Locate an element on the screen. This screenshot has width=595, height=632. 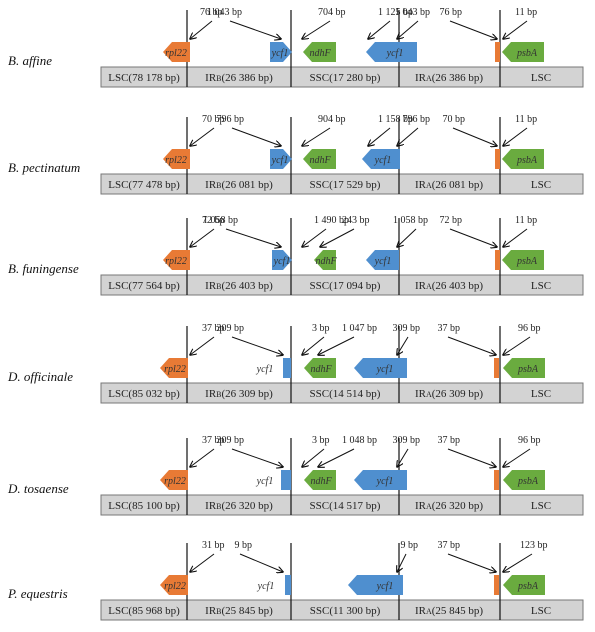
bp-annotation: 243 bp is located at coordinates (356, 220).